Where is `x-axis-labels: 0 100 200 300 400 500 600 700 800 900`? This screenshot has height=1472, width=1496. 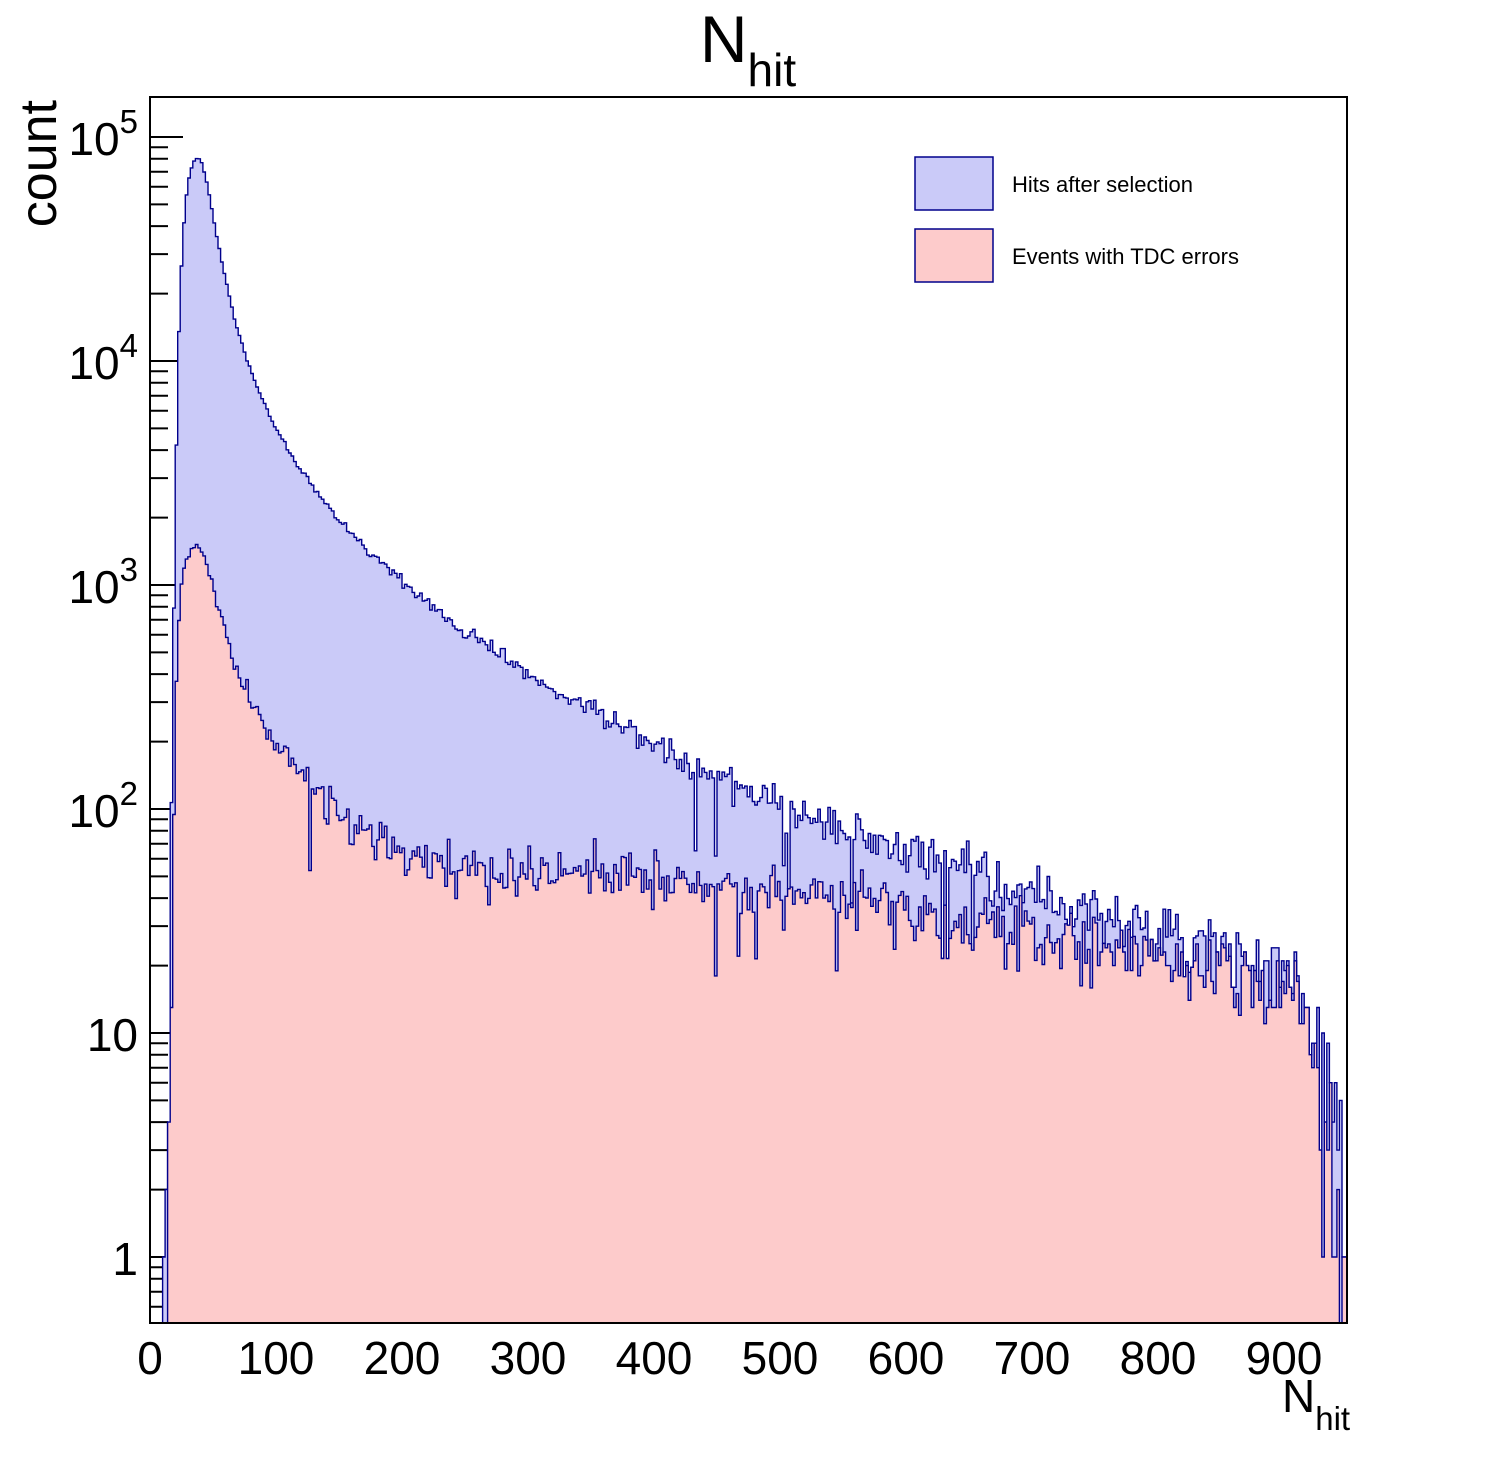
x-axis-labels: 0 100 200 300 400 500 600 700 800 900 is located at coordinates (729, 1358).